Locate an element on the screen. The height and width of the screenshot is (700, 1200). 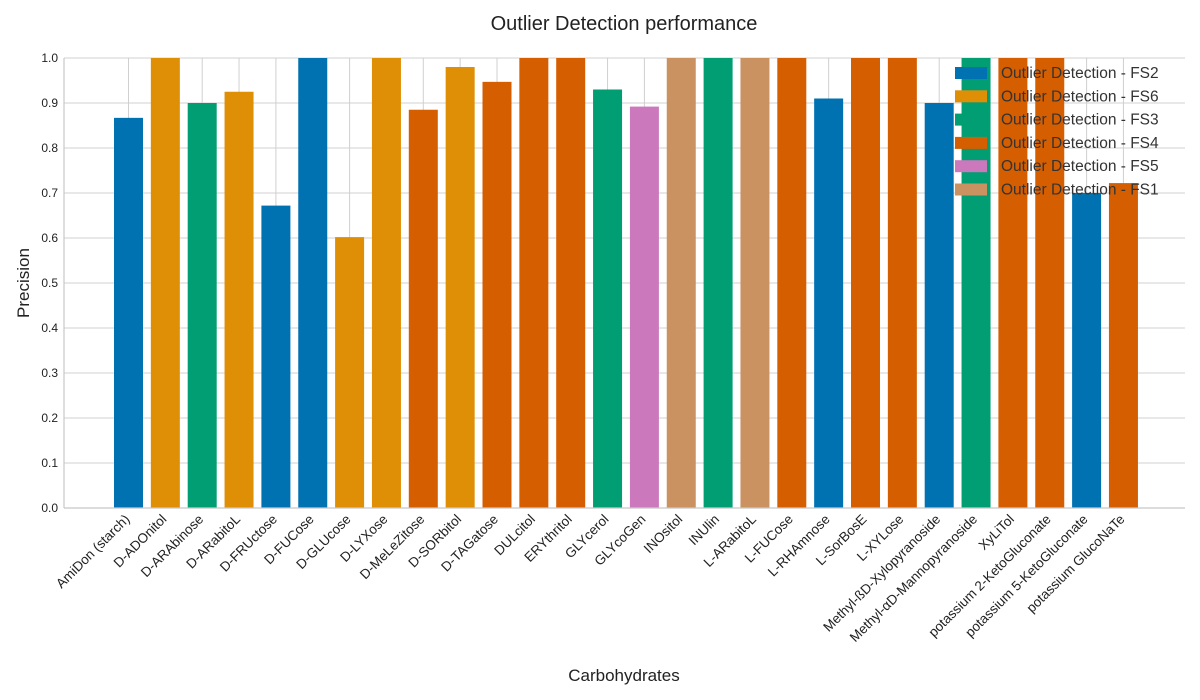
chart-title: Outlier Detection performance is located at coordinates (624, 24).